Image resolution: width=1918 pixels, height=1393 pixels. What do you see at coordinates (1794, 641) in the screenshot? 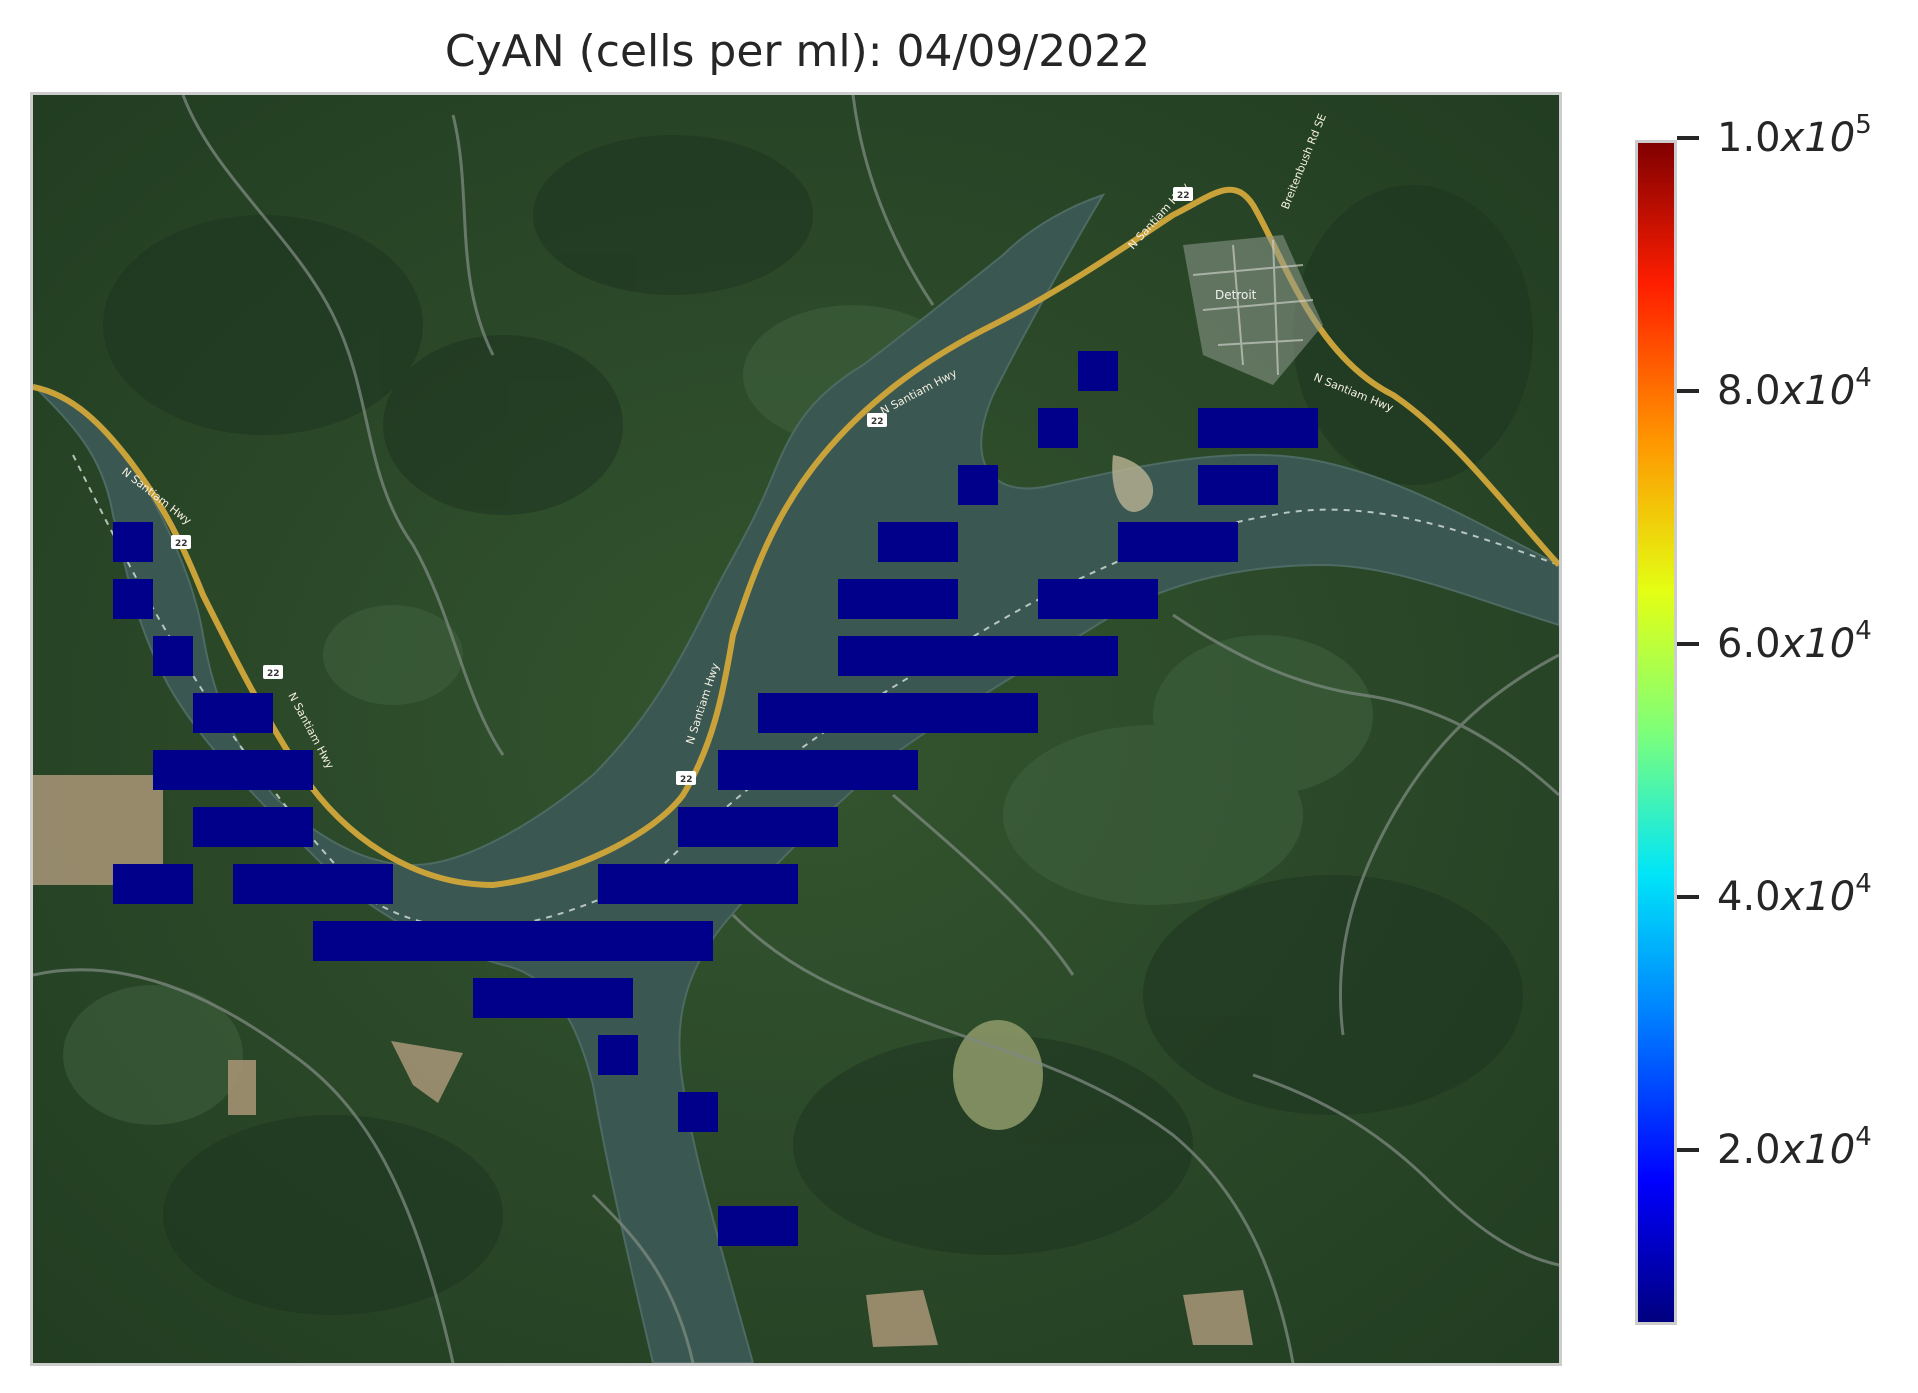
I see `colorbar-tick-label: 6.0x104` at bounding box center [1794, 641].